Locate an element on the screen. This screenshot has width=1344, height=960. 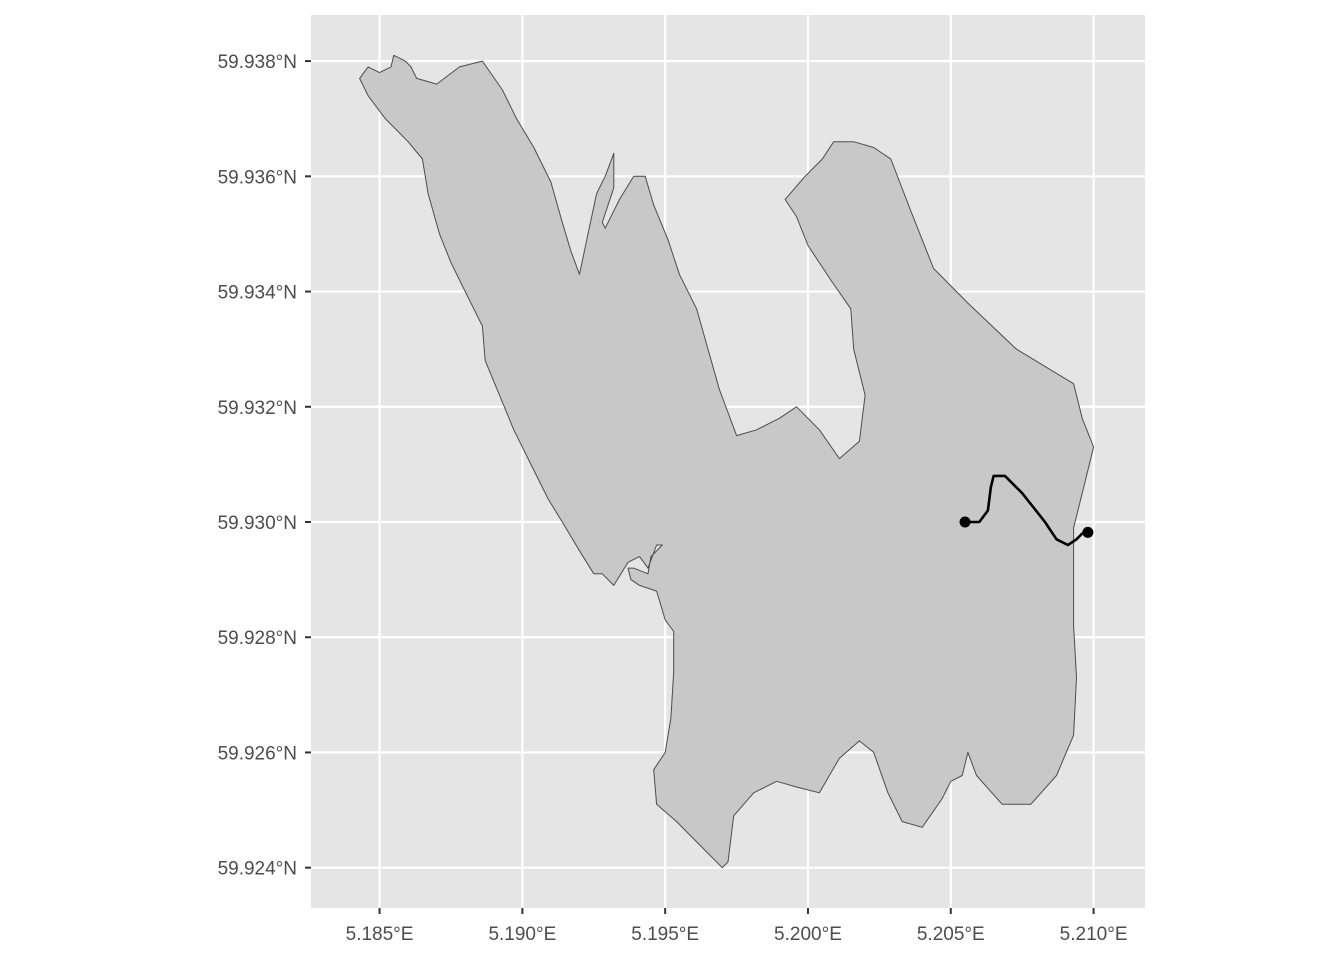
y-tick-label: 59.932°N is located at coordinates (257, 408).